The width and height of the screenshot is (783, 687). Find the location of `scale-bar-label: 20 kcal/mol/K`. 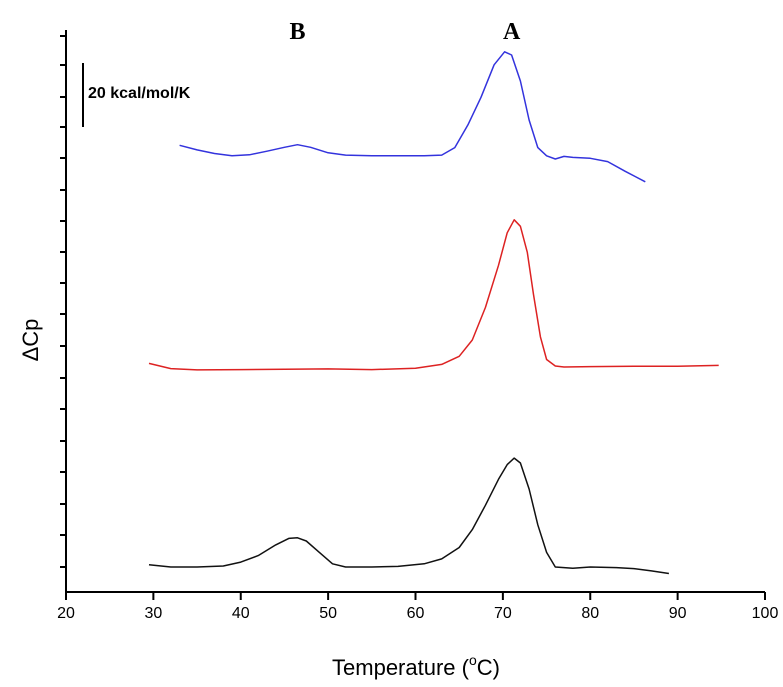

scale-bar-label: 20 kcal/mol/K is located at coordinates (139, 93).